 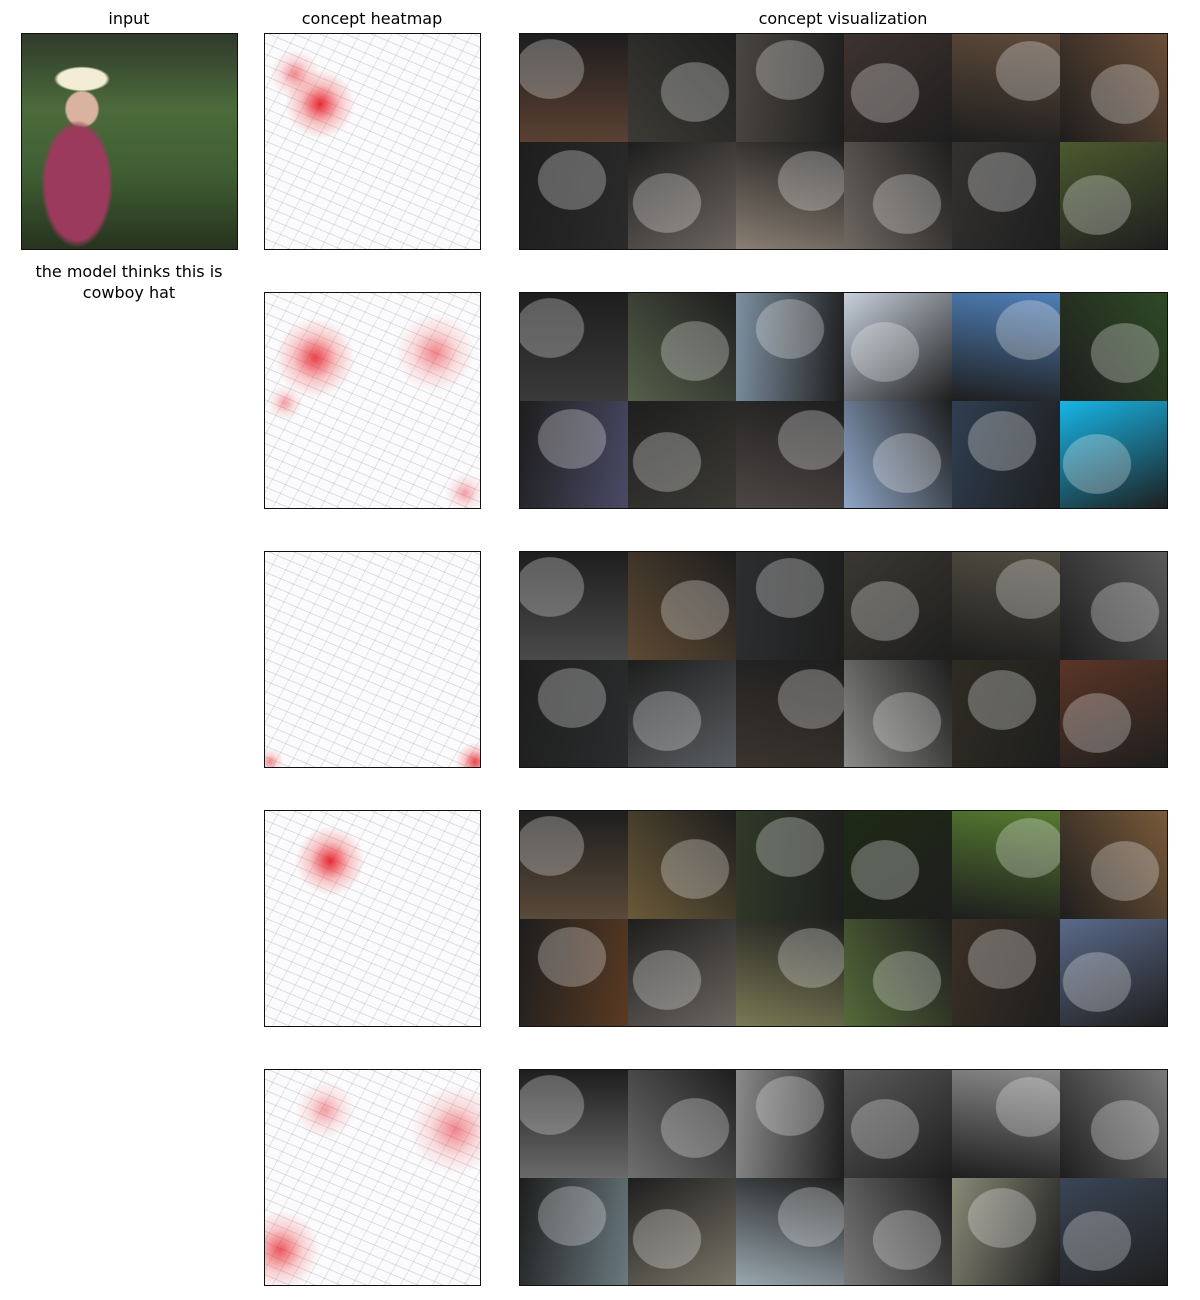 What do you see at coordinates (372, 18) in the screenshot?
I see `column-header: concept heatmap` at bounding box center [372, 18].